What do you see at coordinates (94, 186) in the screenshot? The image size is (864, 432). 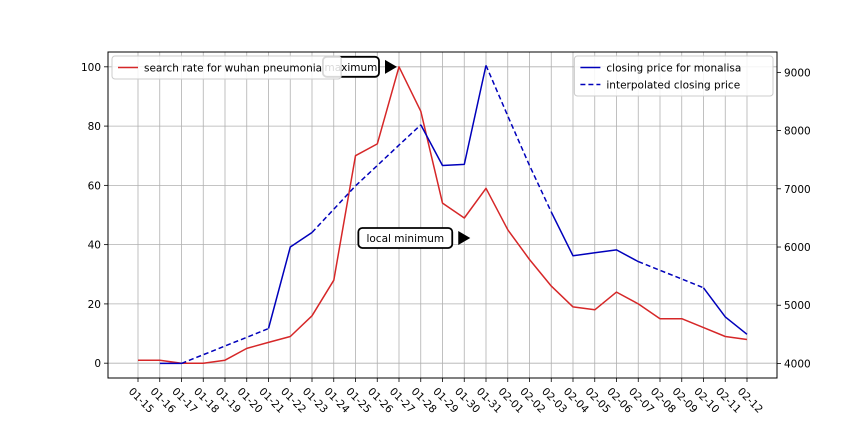 I see `left-y-tick-label: 60` at bounding box center [94, 186].